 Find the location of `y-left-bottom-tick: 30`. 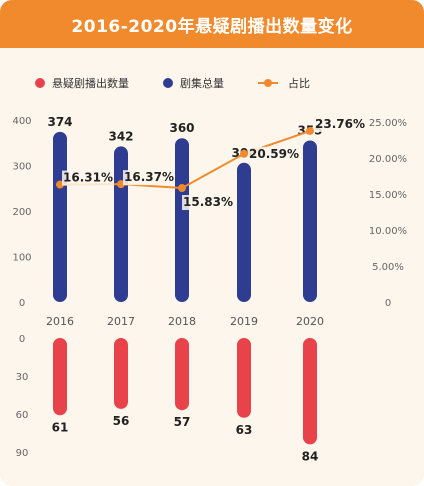

y-left-bottom-tick: 30 is located at coordinates (22, 377).